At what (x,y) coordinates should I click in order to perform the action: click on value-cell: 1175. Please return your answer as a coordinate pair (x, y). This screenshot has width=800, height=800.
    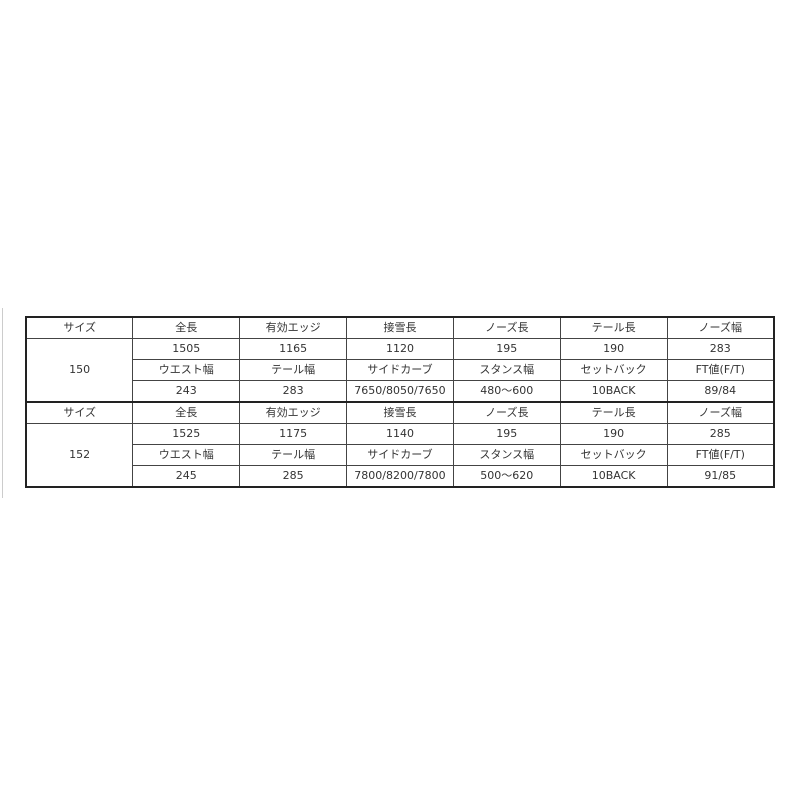
    Looking at the image, I should click on (293, 434).